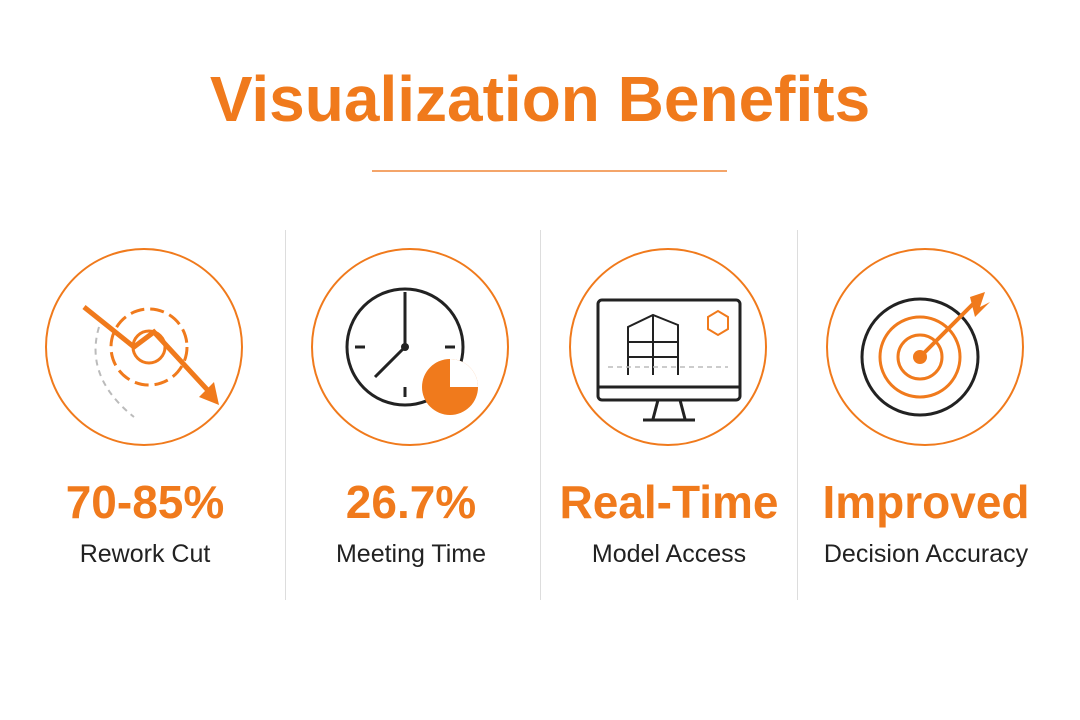 This screenshot has width=1080, height=720. What do you see at coordinates (145, 502) in the screenshot?
I see `headline: 70-85%` at bounding box center [145, 502].